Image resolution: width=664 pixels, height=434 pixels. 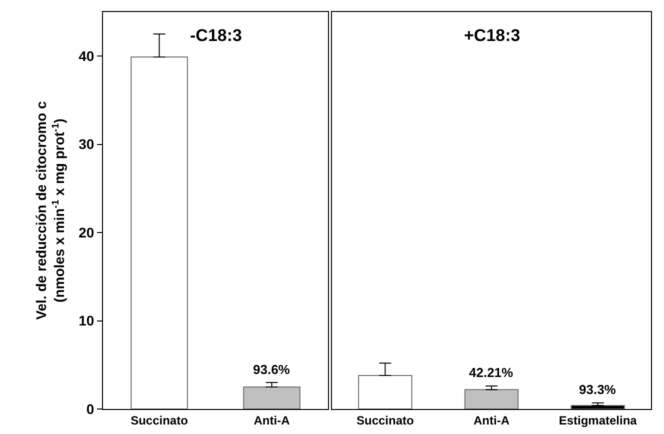 What do you see at coordinates (86, 232) in the screenshot?
I see `y-tick-label: 20` at bounding box center [86, 232].